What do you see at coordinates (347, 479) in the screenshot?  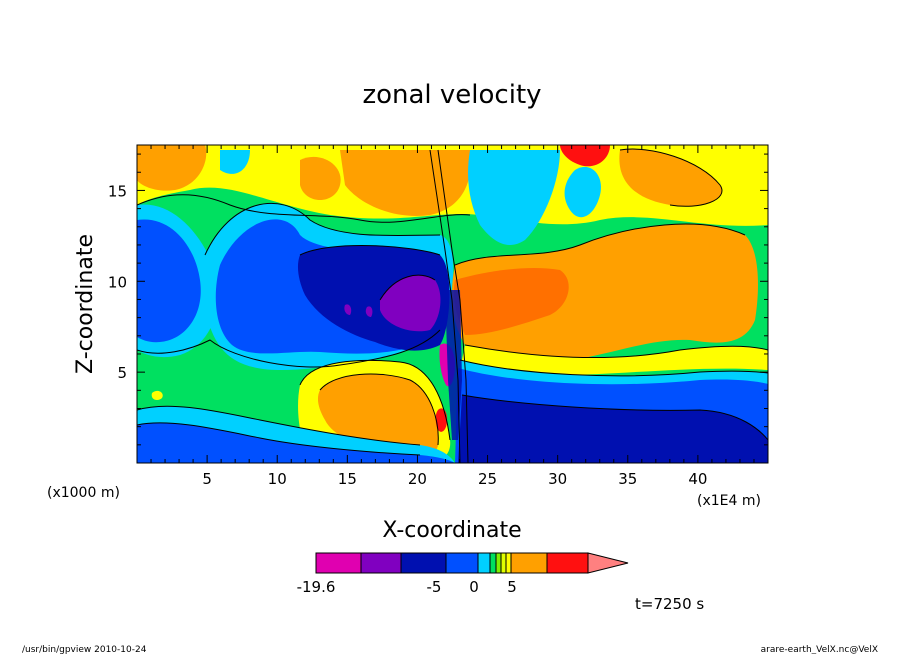 I see `x-tick-label: 15` at bounding box center [347, 479].